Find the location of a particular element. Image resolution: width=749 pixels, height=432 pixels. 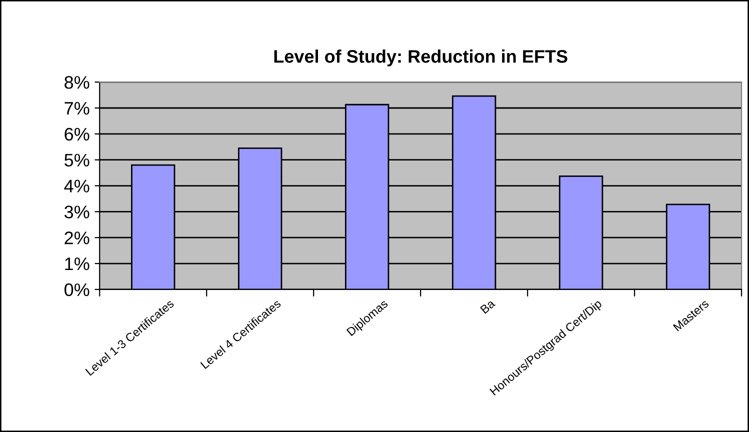

y-tick-label: 5% is located at coordinates (77, 160).